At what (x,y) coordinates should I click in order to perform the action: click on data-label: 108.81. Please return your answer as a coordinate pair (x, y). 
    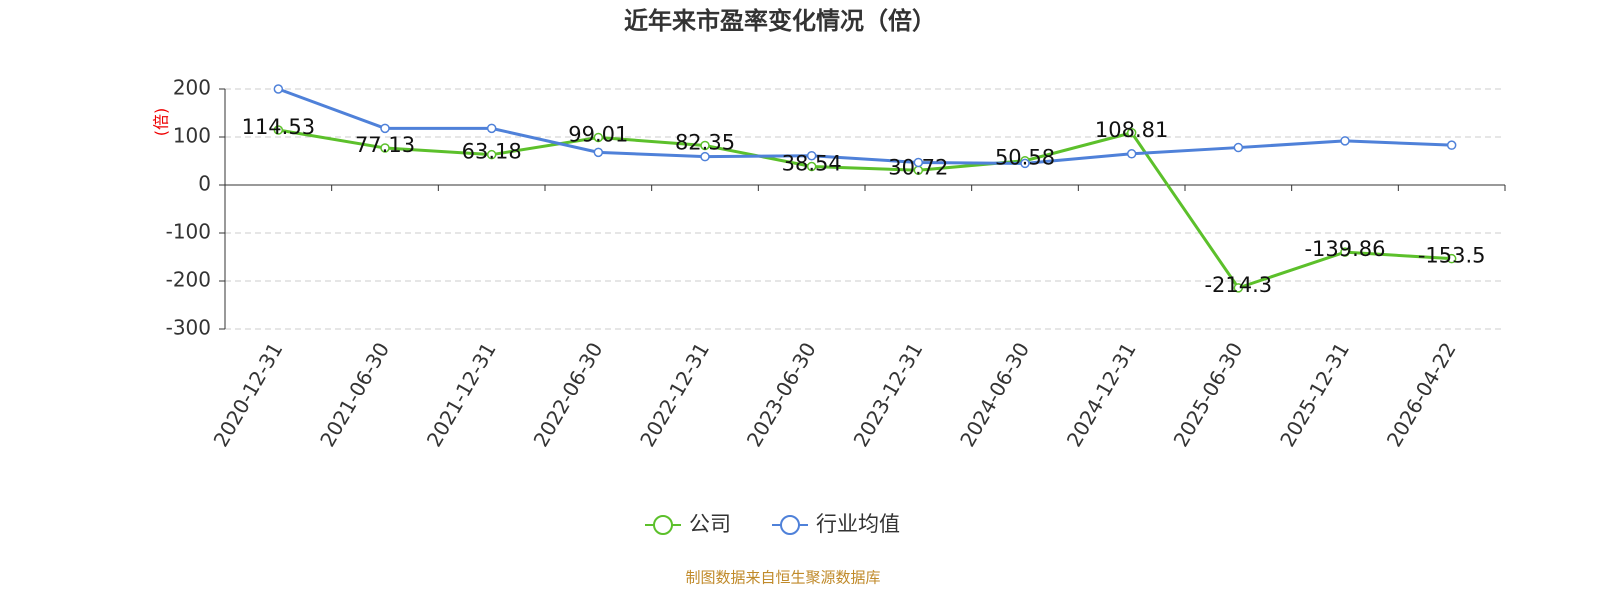
    Looking at the image, I should click on (1131, 130).